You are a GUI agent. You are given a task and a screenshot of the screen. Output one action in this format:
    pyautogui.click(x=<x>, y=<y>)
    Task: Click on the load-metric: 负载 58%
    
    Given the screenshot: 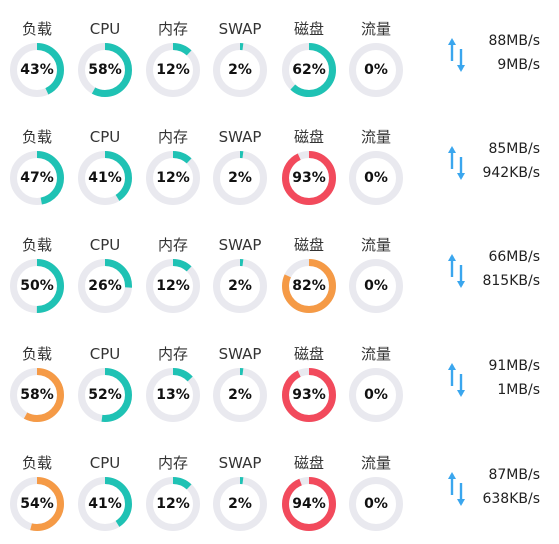 What is the action you would take?
    pyautogui.click(x=37, y=383)
    